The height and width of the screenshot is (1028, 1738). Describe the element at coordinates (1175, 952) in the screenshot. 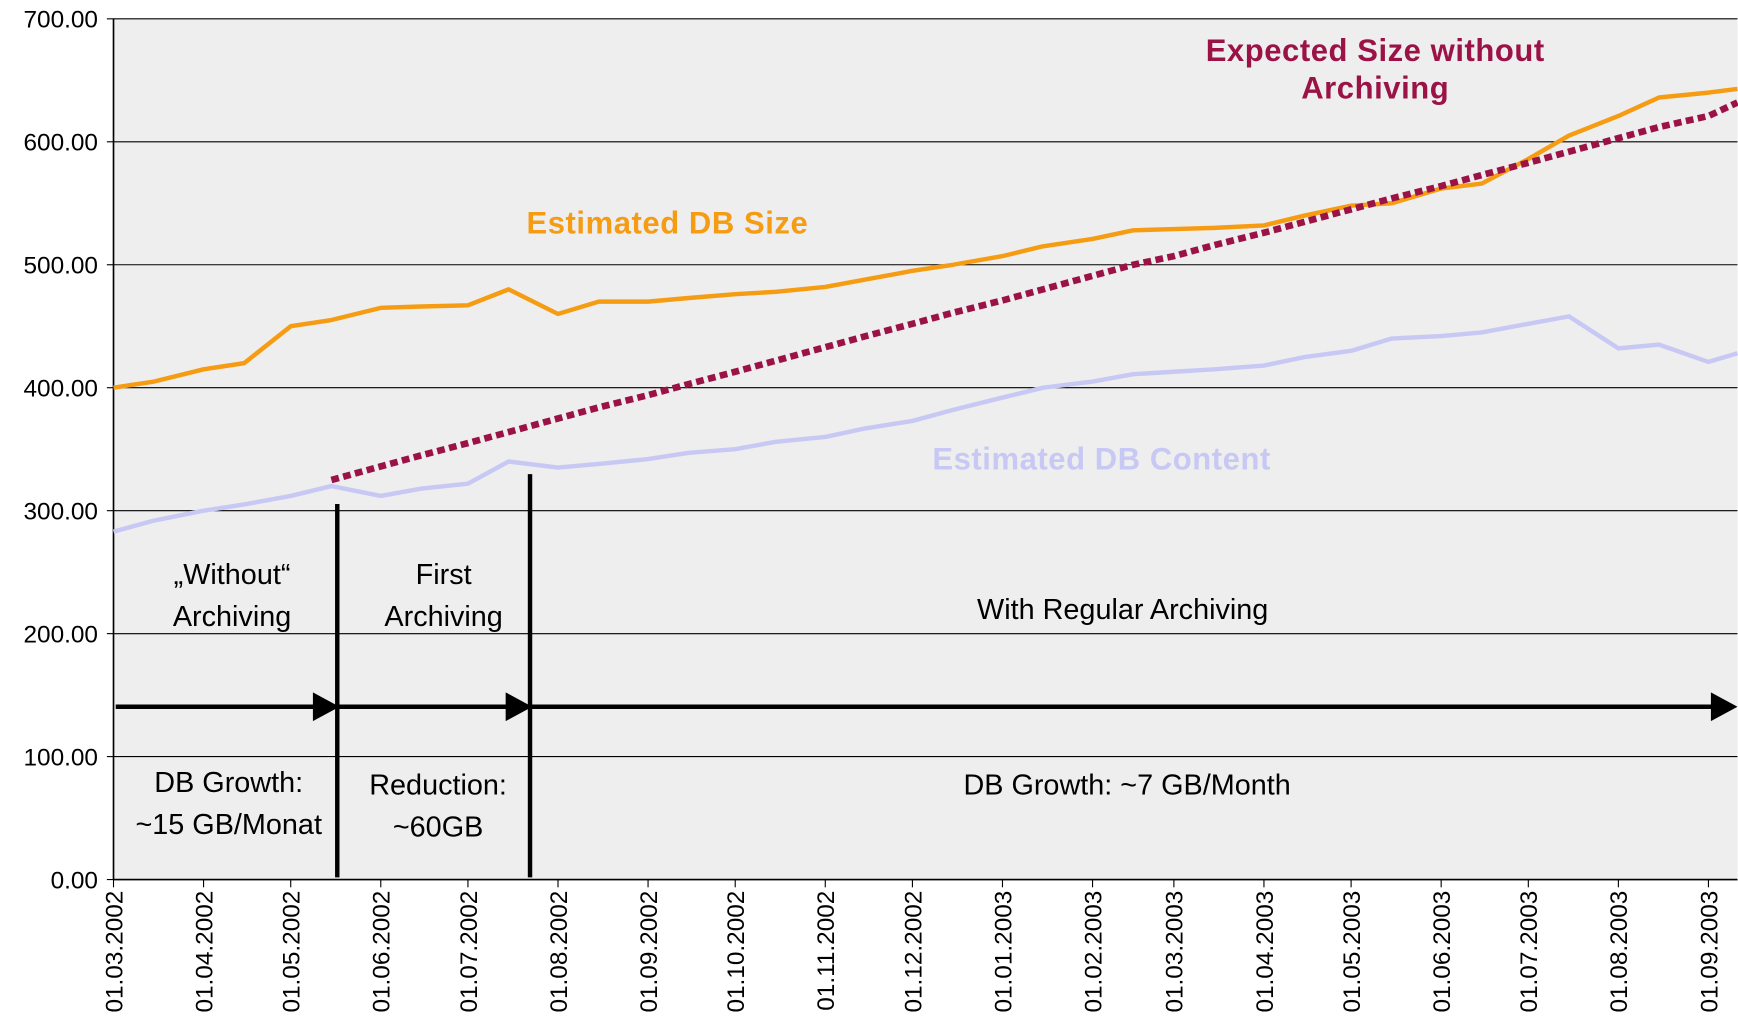

I see `x-tick-label: 01.03.2003` at that location.